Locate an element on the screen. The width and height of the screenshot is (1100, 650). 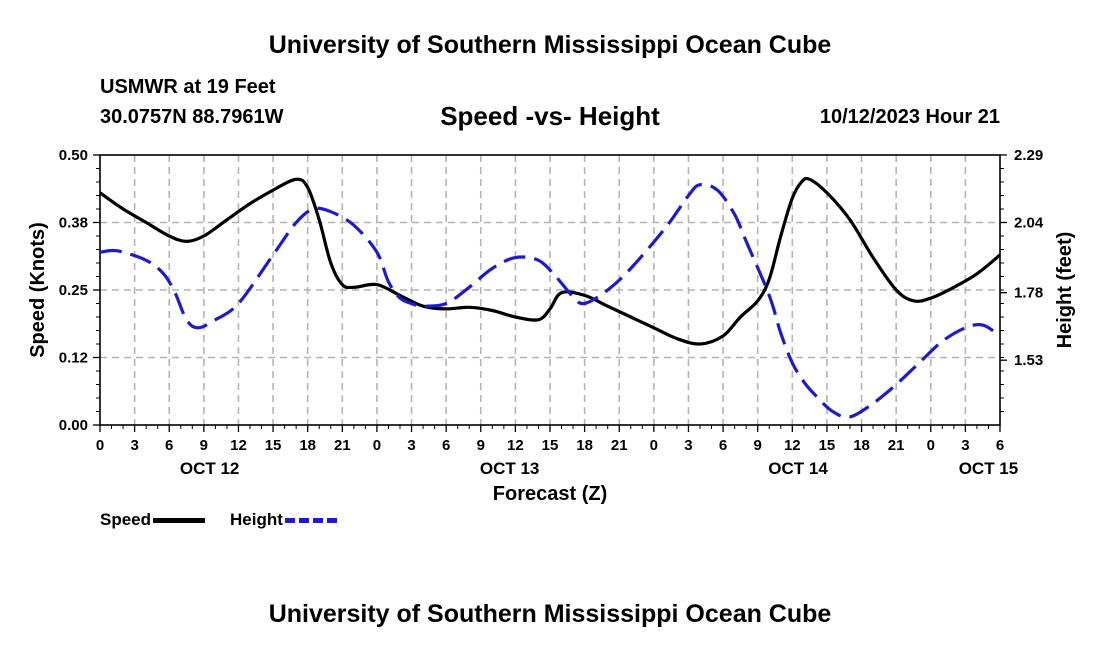
legend-height: Height is located at coordinates (283, 520).